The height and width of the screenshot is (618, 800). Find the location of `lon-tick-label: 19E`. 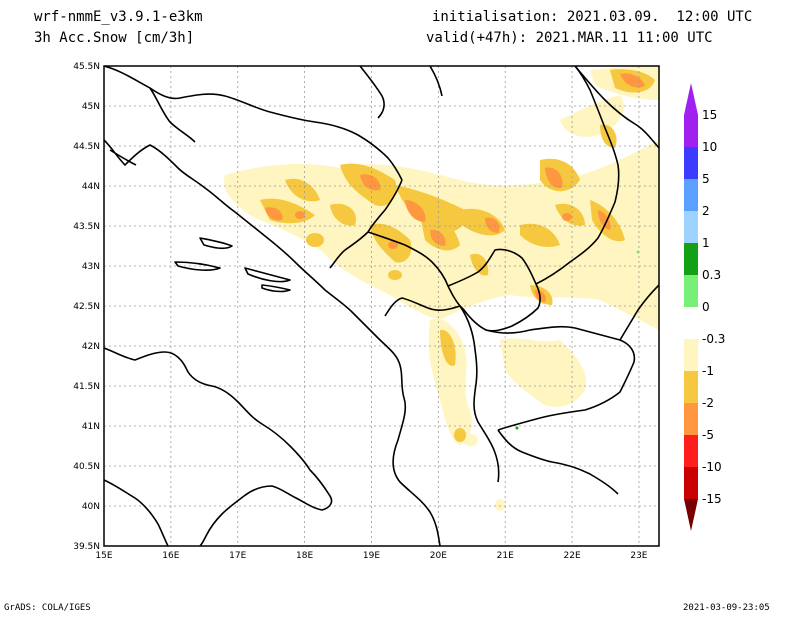

lon-tick-label: 19E is located at coordinates (371, 556).